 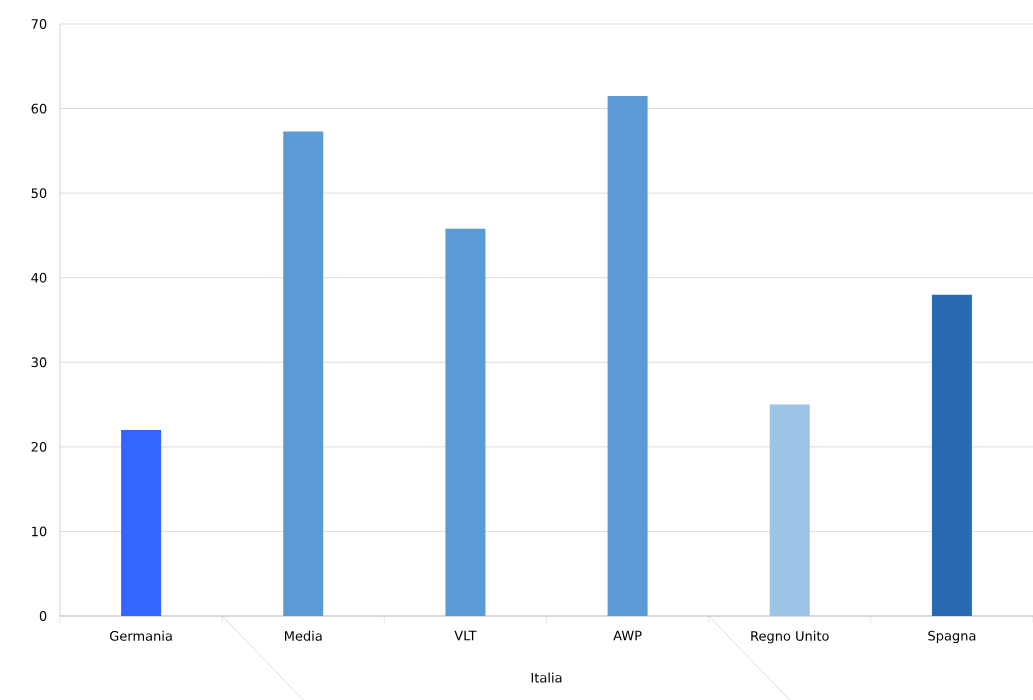 I want to click on x-tick-label: Regno Unito, so click(x=790, y=637).